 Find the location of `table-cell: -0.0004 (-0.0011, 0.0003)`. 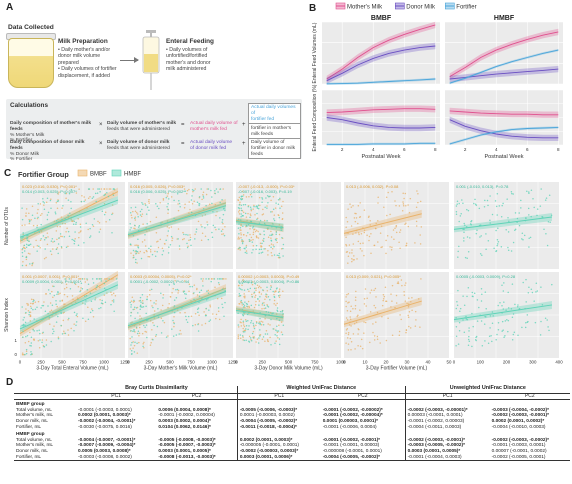

table-cell: -0.0004 (-0.0011, 0.0003) is located at coordinates (447, 427).